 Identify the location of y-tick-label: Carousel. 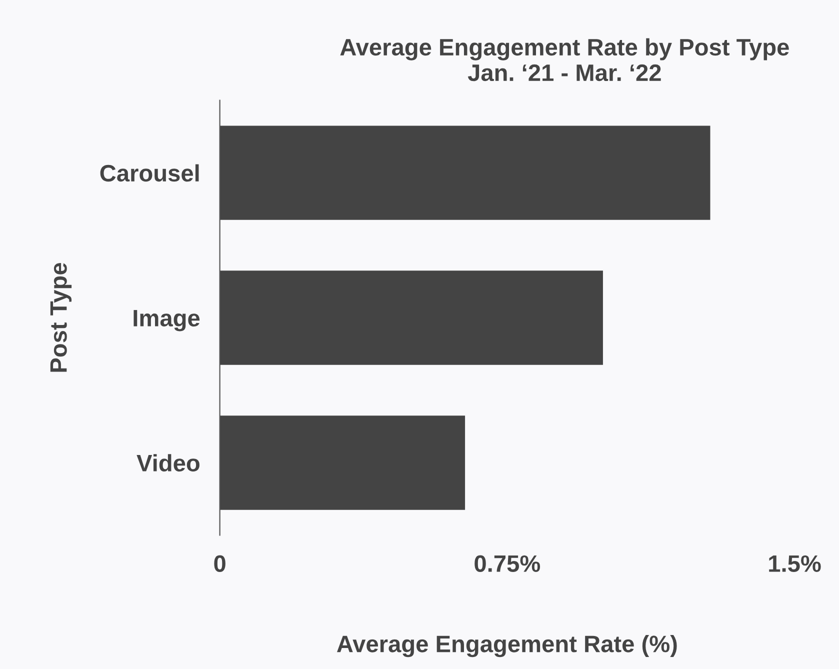
(149, 173).